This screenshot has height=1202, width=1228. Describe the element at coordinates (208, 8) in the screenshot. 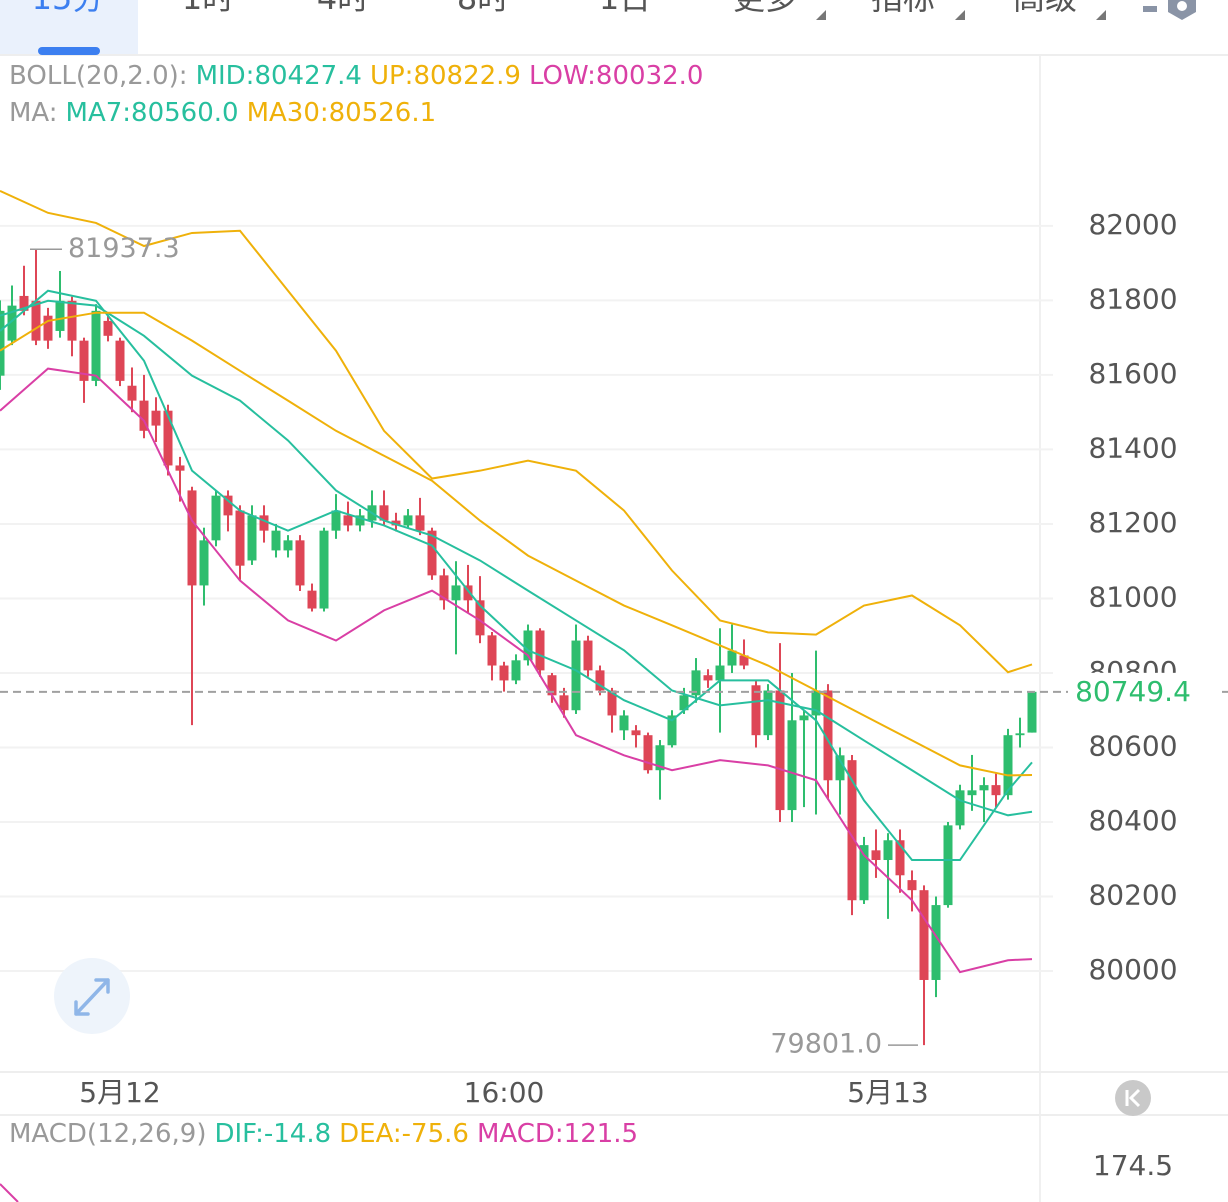

I see `tab: 1时` at that location.